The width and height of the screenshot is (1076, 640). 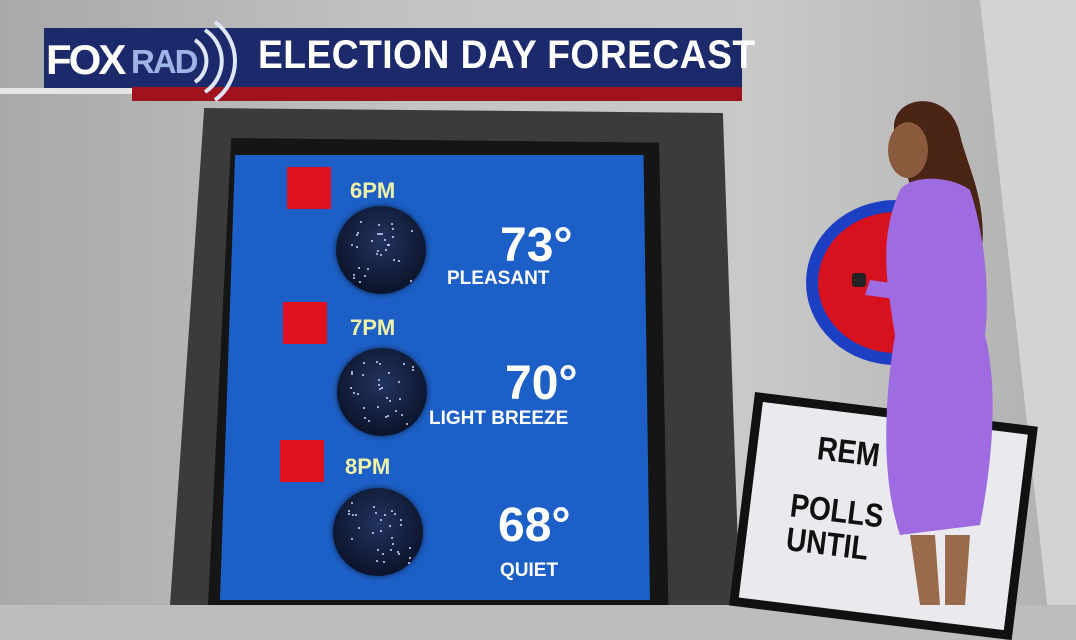 I want to click on forecast-temp: 68°, so click(x=534, y=525).